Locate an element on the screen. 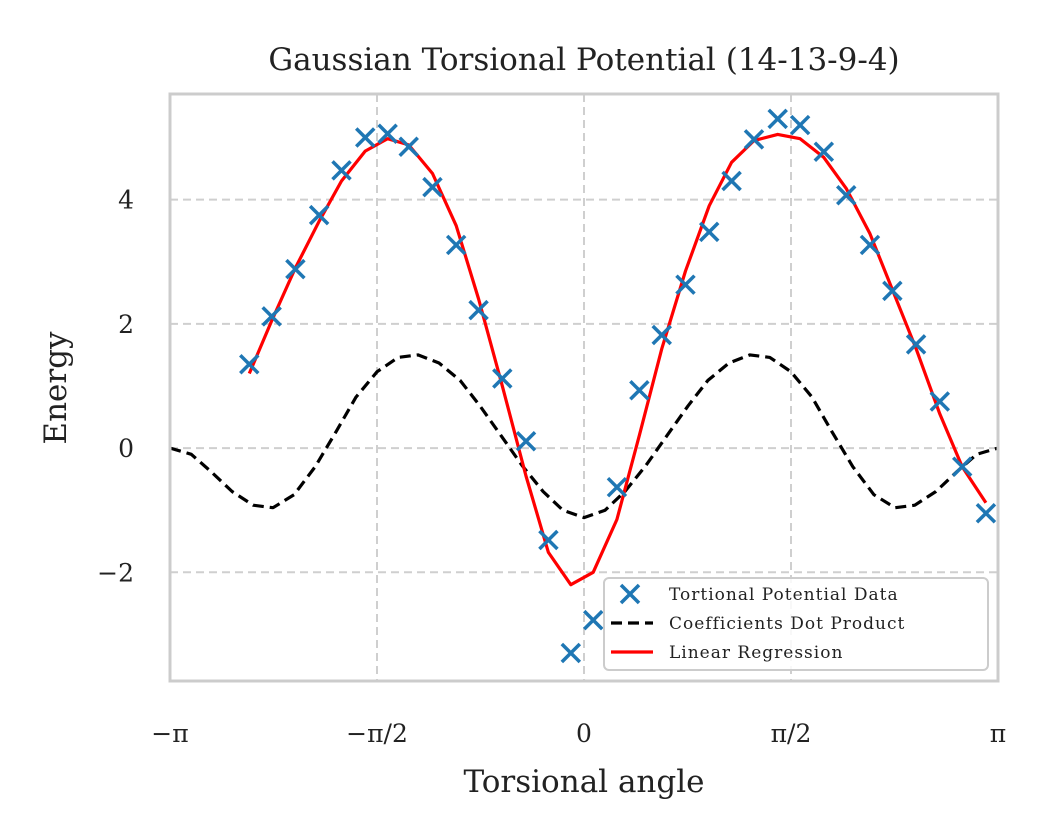  y-tick-label: 4 is located at coordinates (126, 200).